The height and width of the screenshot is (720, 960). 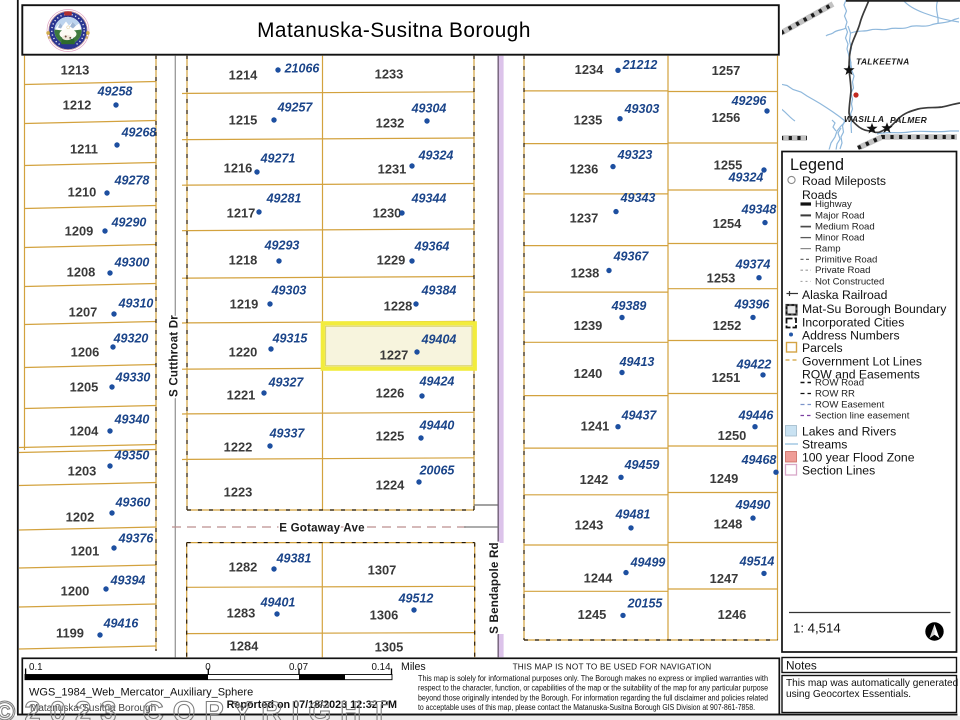 I want to click on svg-text: 1216, so click(x=238, y=168).